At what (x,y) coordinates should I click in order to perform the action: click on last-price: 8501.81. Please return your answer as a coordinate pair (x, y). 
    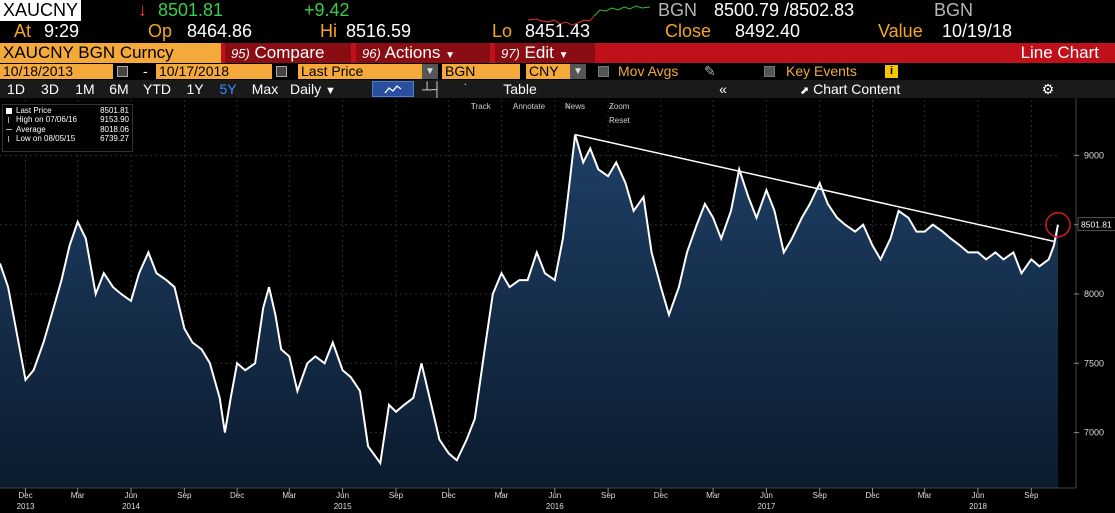
    Looking at the image, I should click on (191, 10).